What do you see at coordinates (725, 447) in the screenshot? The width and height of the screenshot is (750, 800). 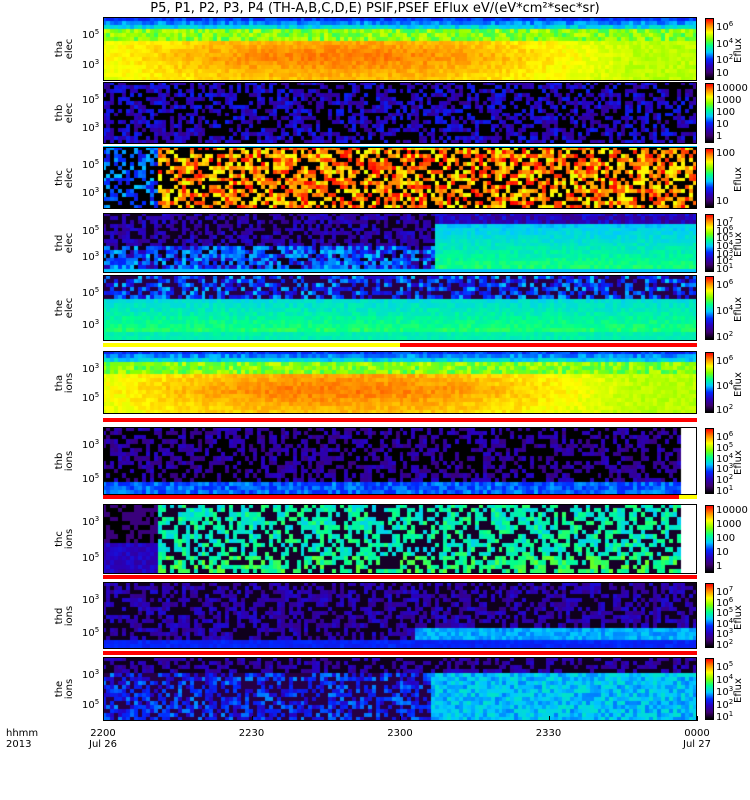 I see `thb-ions-colorbar-tick: 10⁵` at bounding box center [725, 447].